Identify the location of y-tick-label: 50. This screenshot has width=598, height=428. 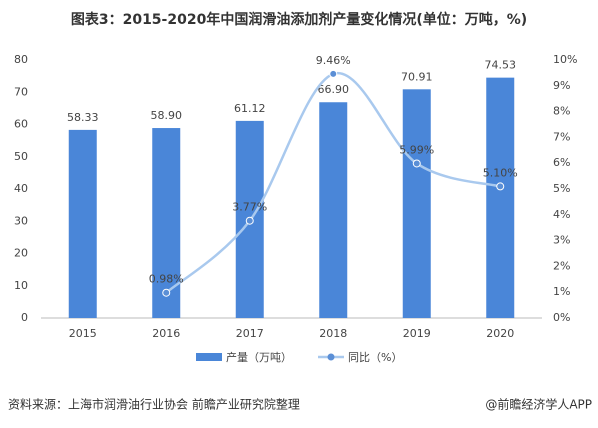
(21, 156).